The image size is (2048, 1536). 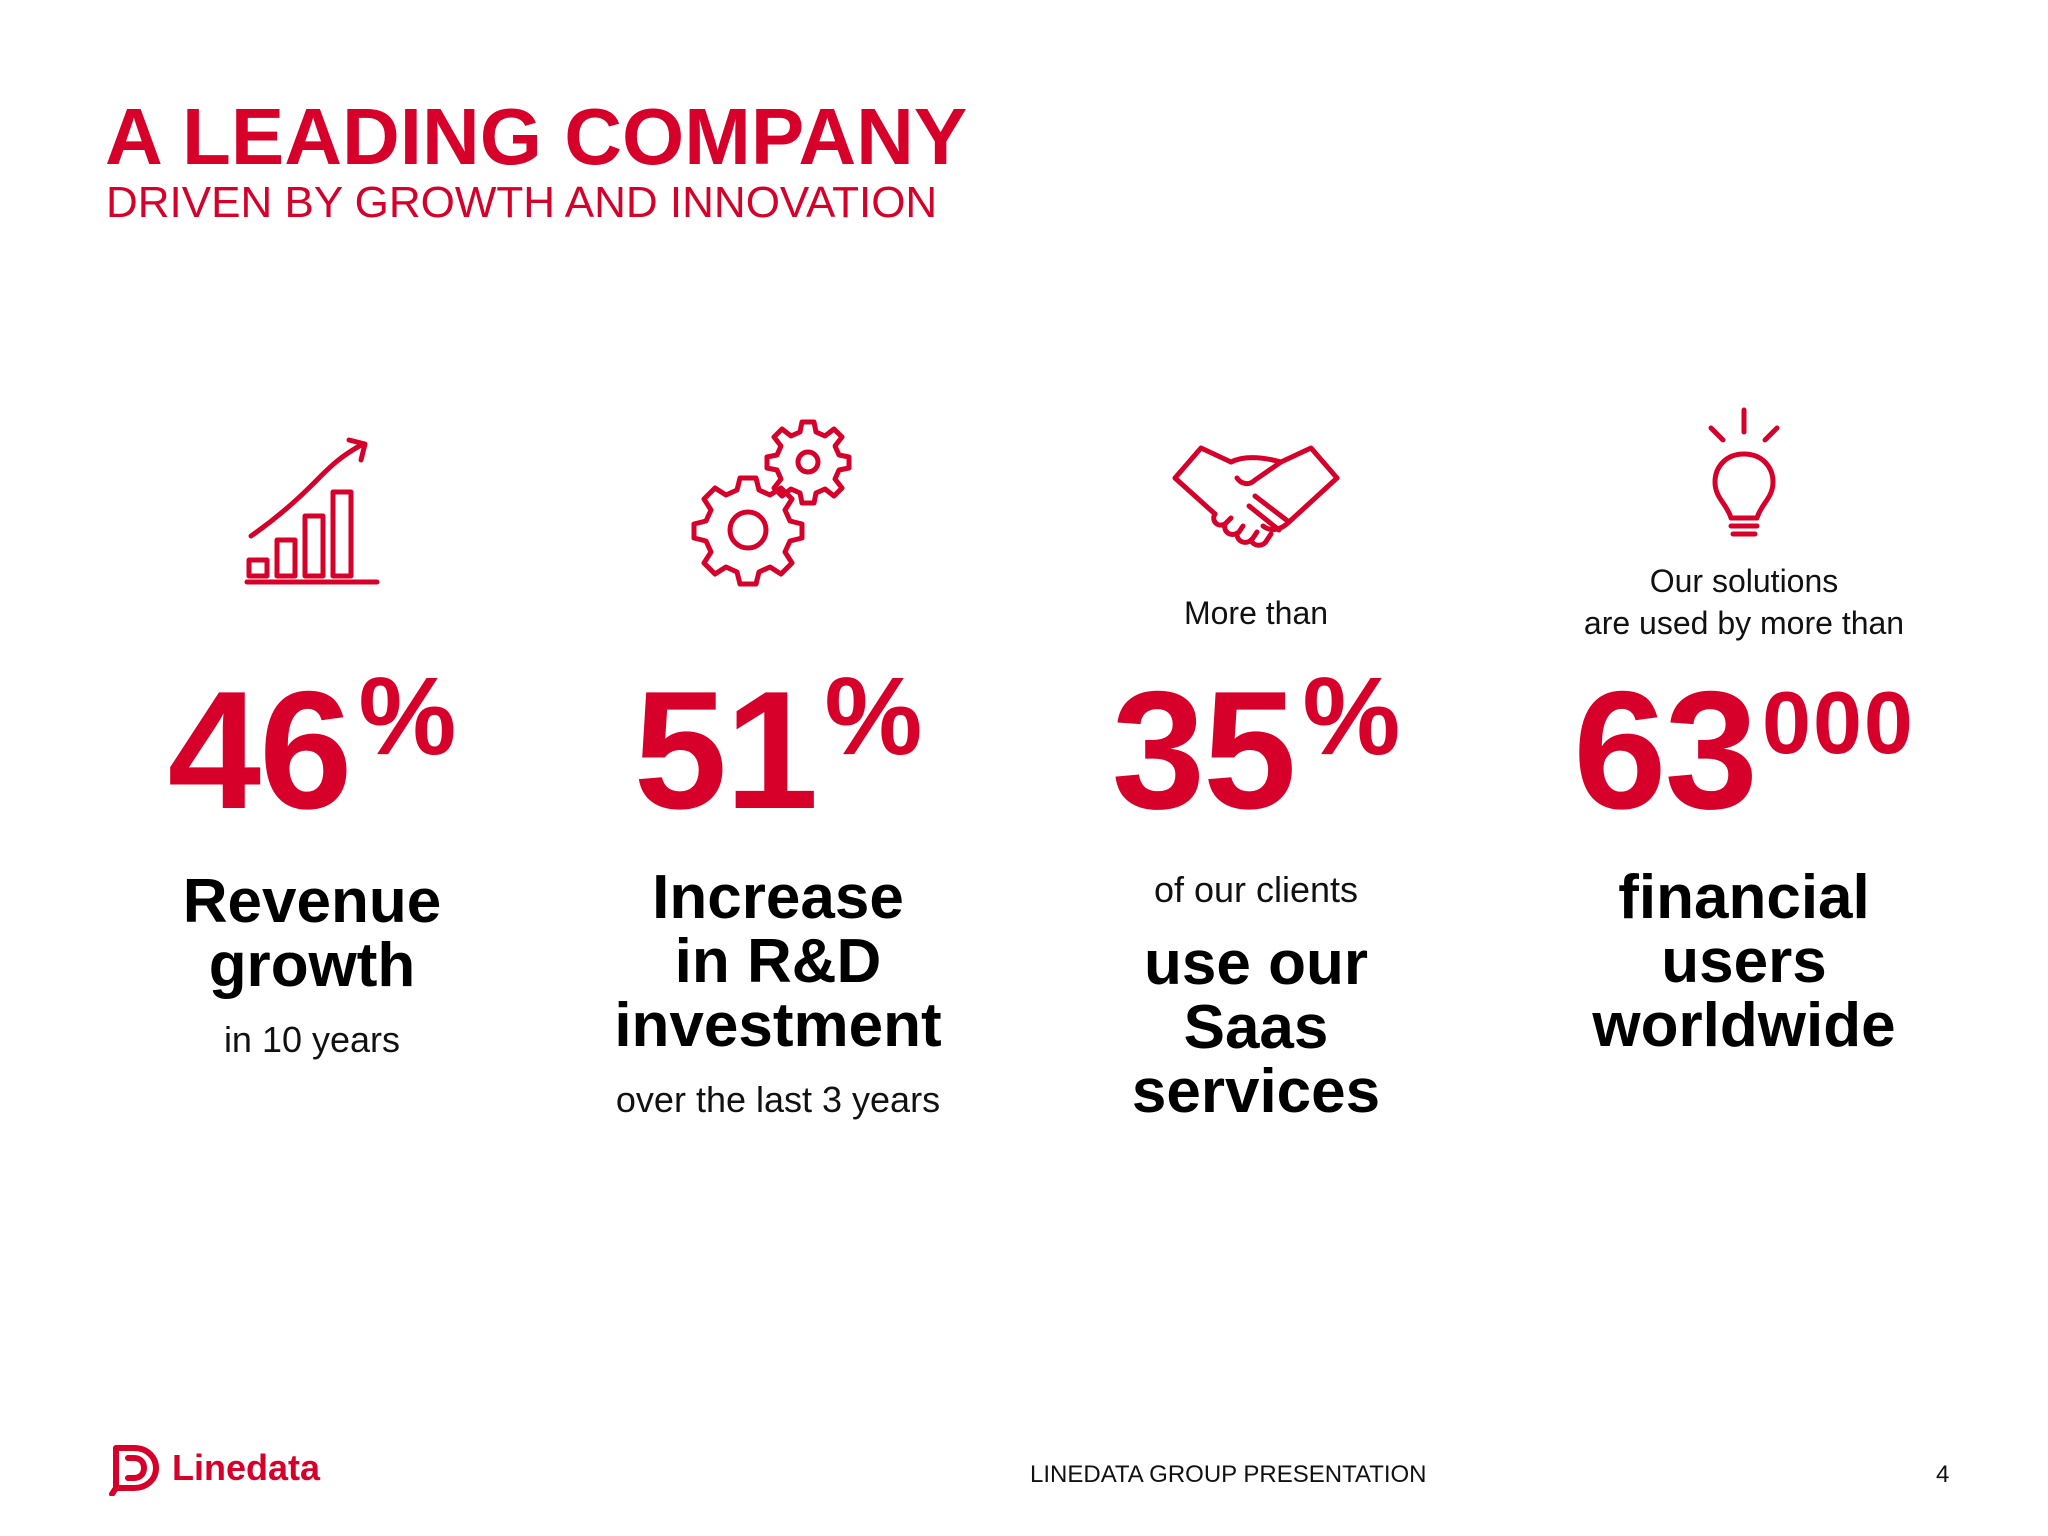 What do you see at coordinates (778, 500) in the screenshot?
I see `gears-icon` at bounding box center [778, 500].